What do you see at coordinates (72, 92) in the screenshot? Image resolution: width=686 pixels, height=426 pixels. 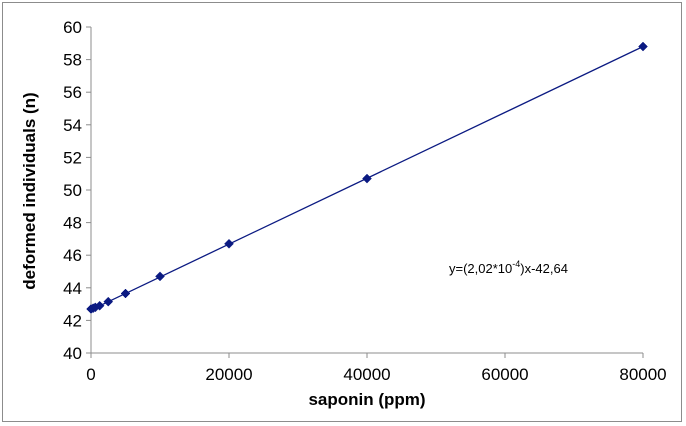 I see `y-tick-label: 56` at bounding box center [72, 92].